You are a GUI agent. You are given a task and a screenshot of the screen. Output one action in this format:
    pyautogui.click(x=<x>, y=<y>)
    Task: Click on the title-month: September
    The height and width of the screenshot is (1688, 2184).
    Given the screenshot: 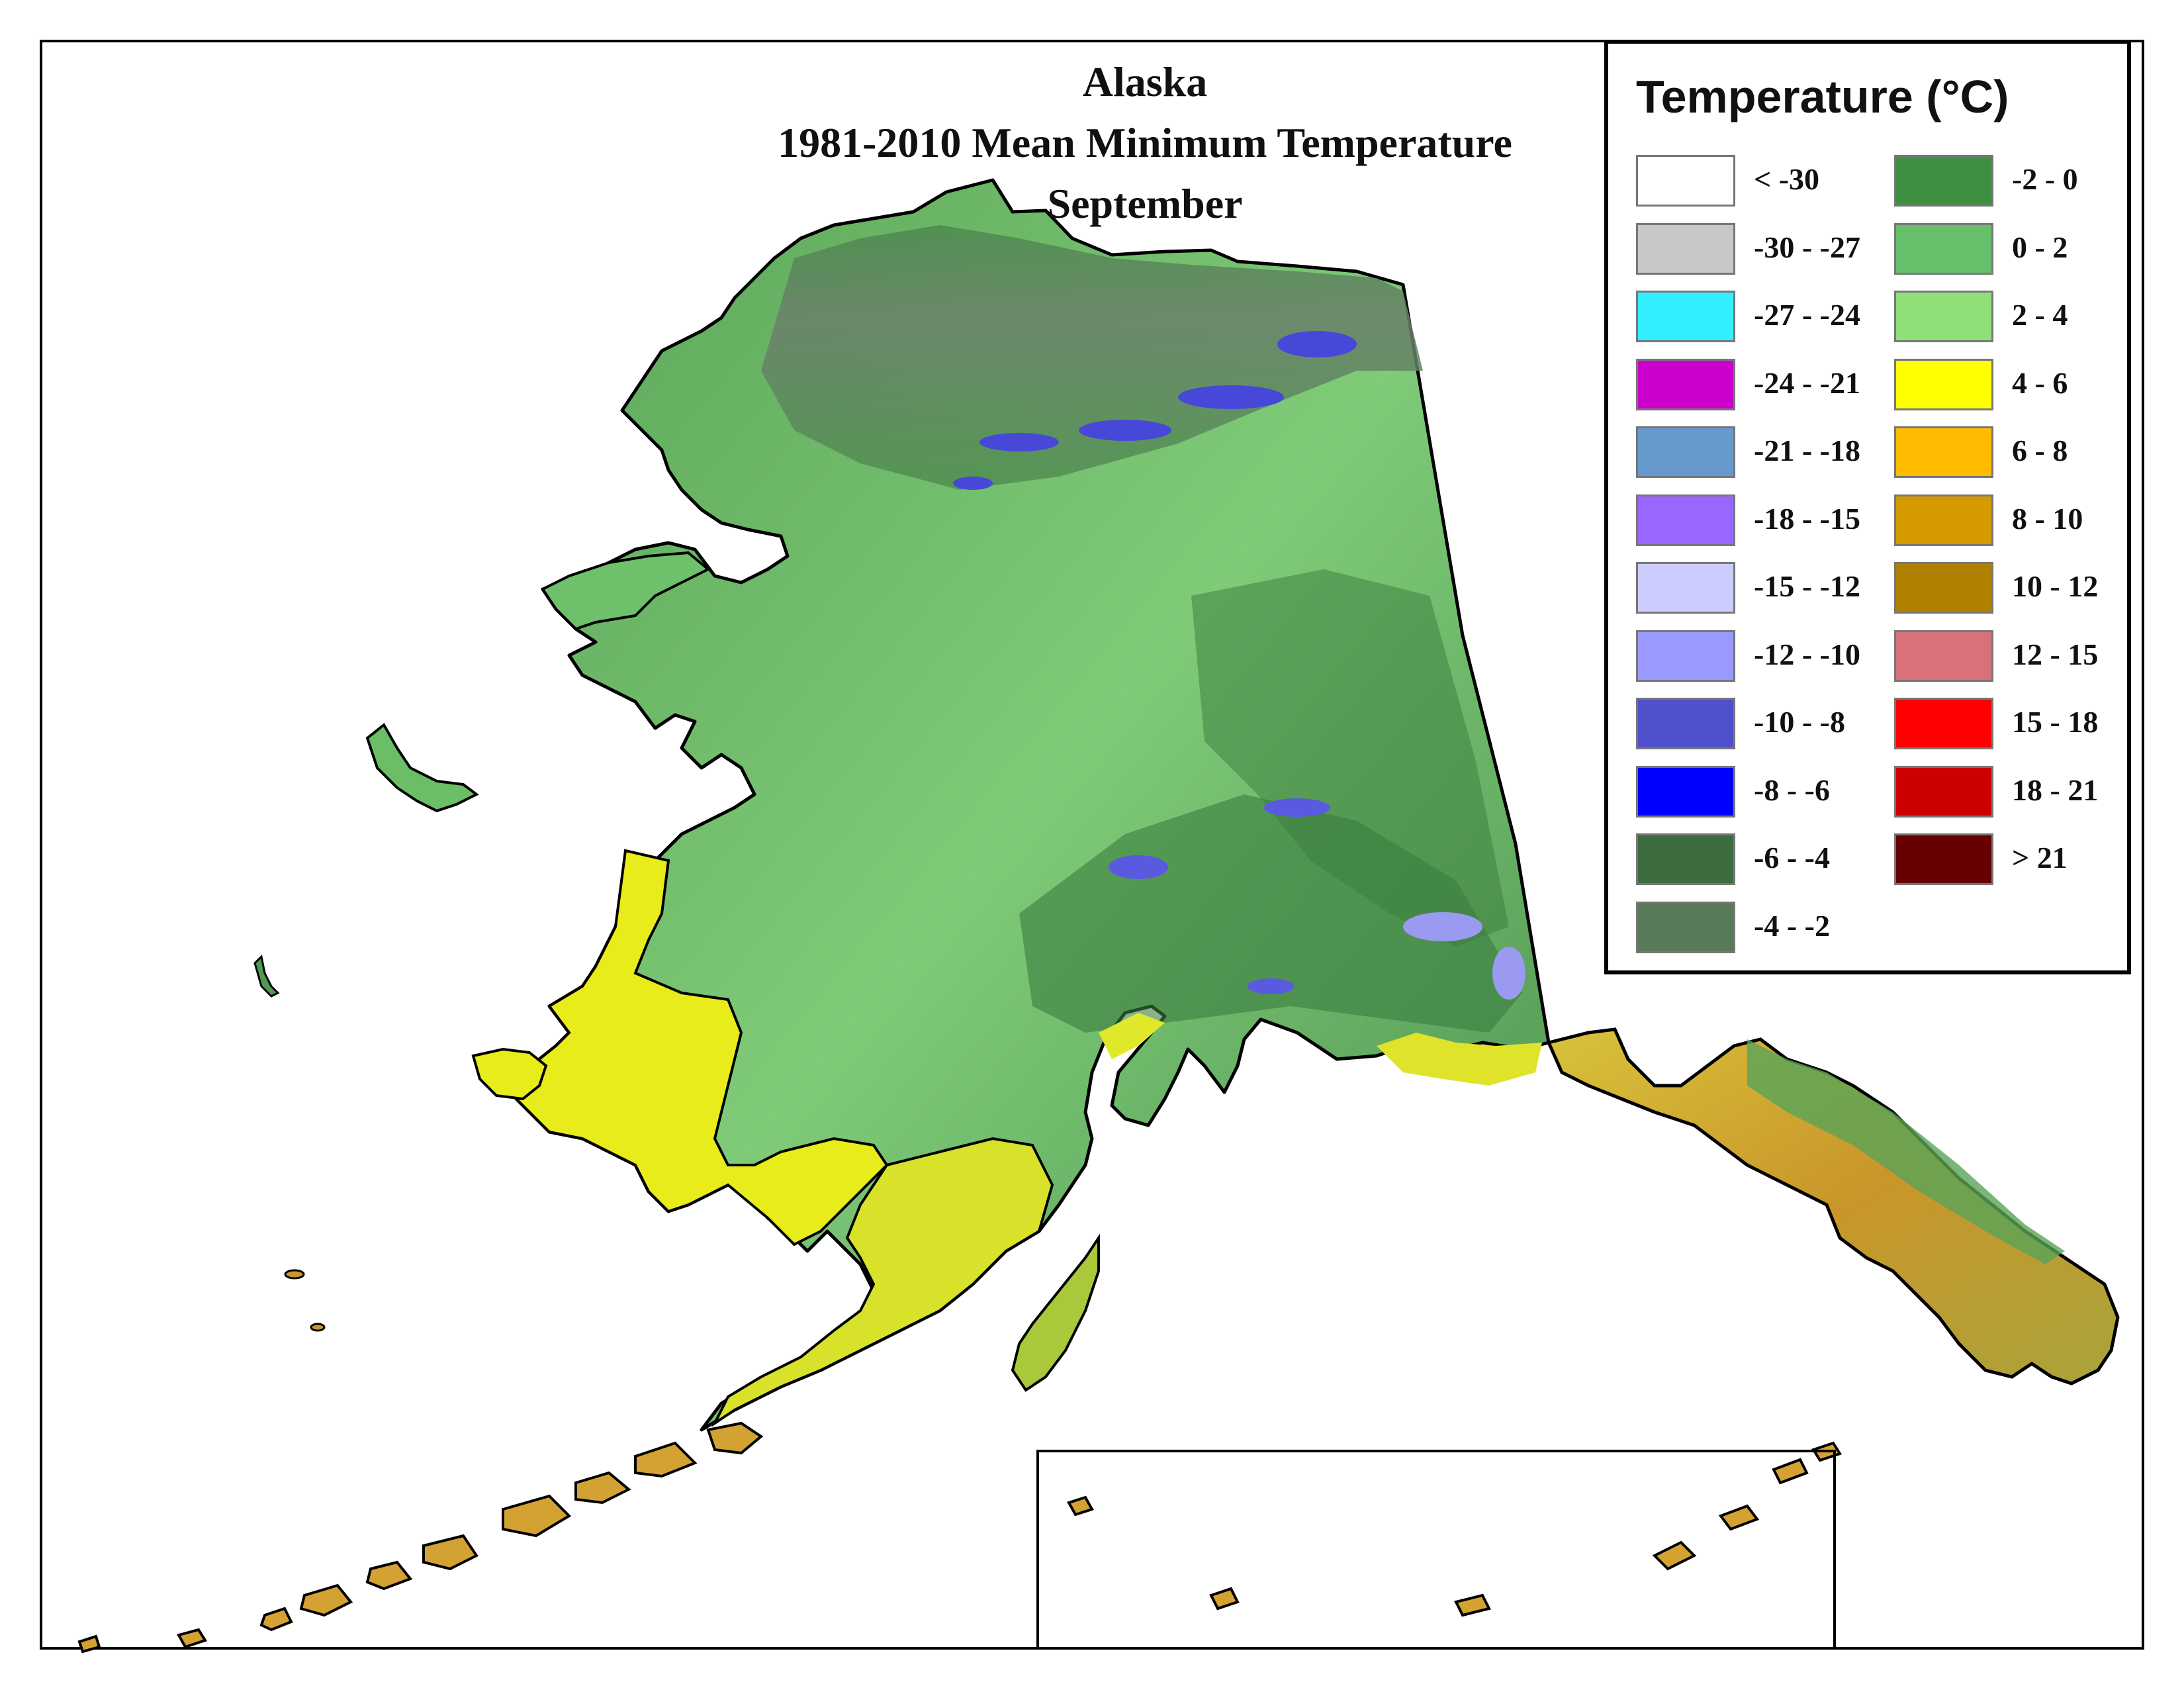 What is the action you would take?
    pyautogui.click(x=1145, y=203)
    